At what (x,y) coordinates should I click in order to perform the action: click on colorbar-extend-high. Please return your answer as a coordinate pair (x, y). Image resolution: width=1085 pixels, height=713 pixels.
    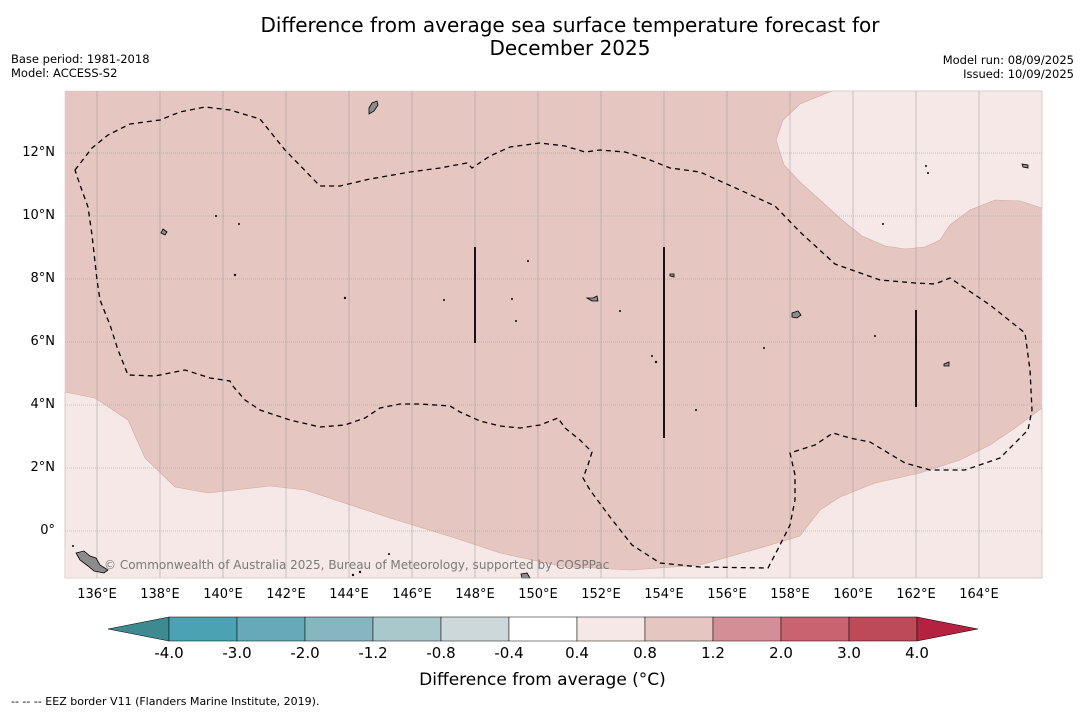
    Looking at the image, I should click on (947, 629).